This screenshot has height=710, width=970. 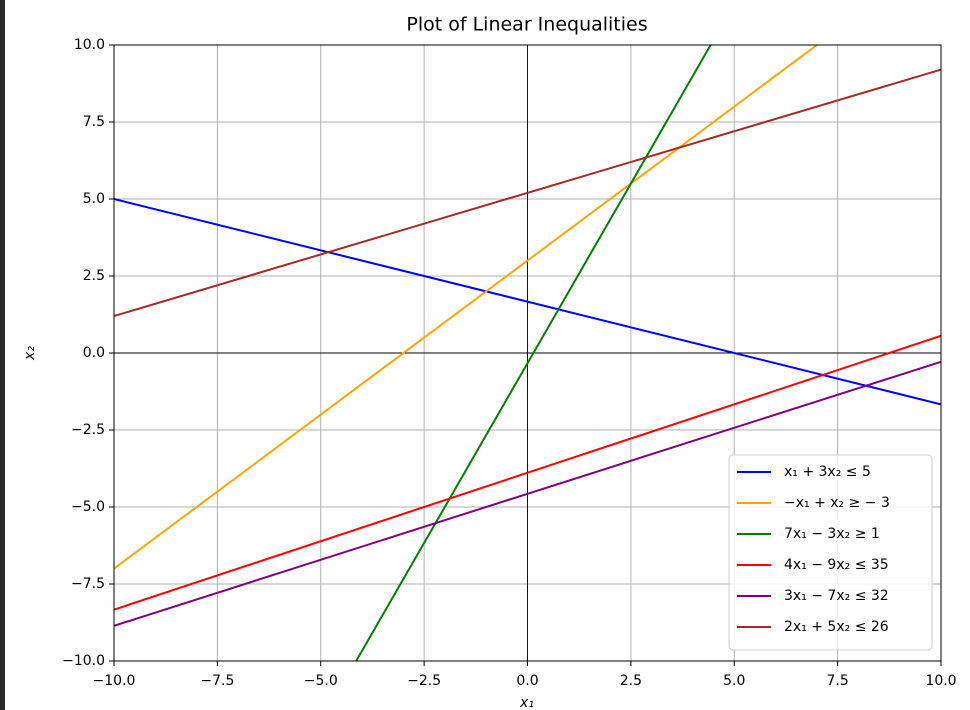 I want to click on legend-label: 7x₁ − 3x₂ ≥ 1, so click(x=832, y=534).